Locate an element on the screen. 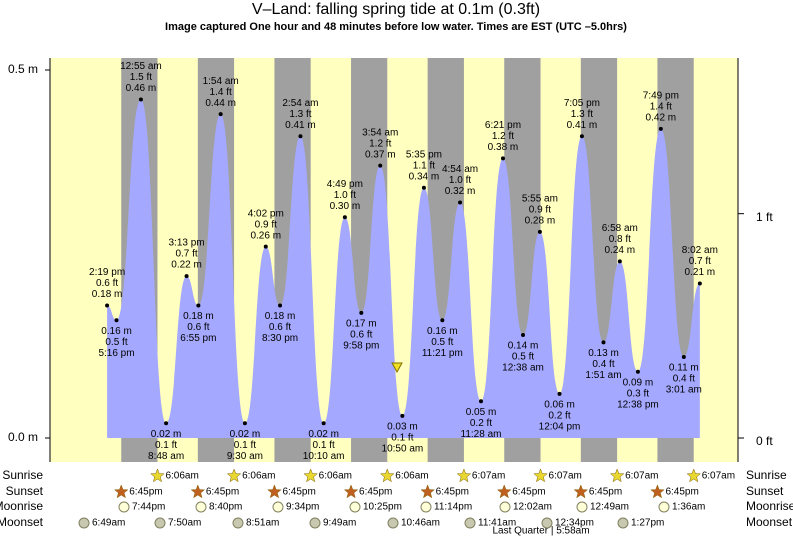  tide-time: 9:30 am is located at coordinates (245, 456).